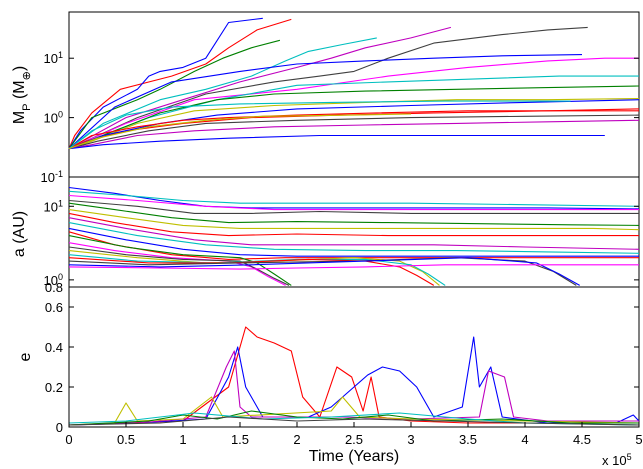 Image resolution: width=643 pixels, height=469 pixels. What do you see at coordinates (638, 439) in the screenshot?
I see `time-xtick-label-10: 5` at bounding box center [638, 439].